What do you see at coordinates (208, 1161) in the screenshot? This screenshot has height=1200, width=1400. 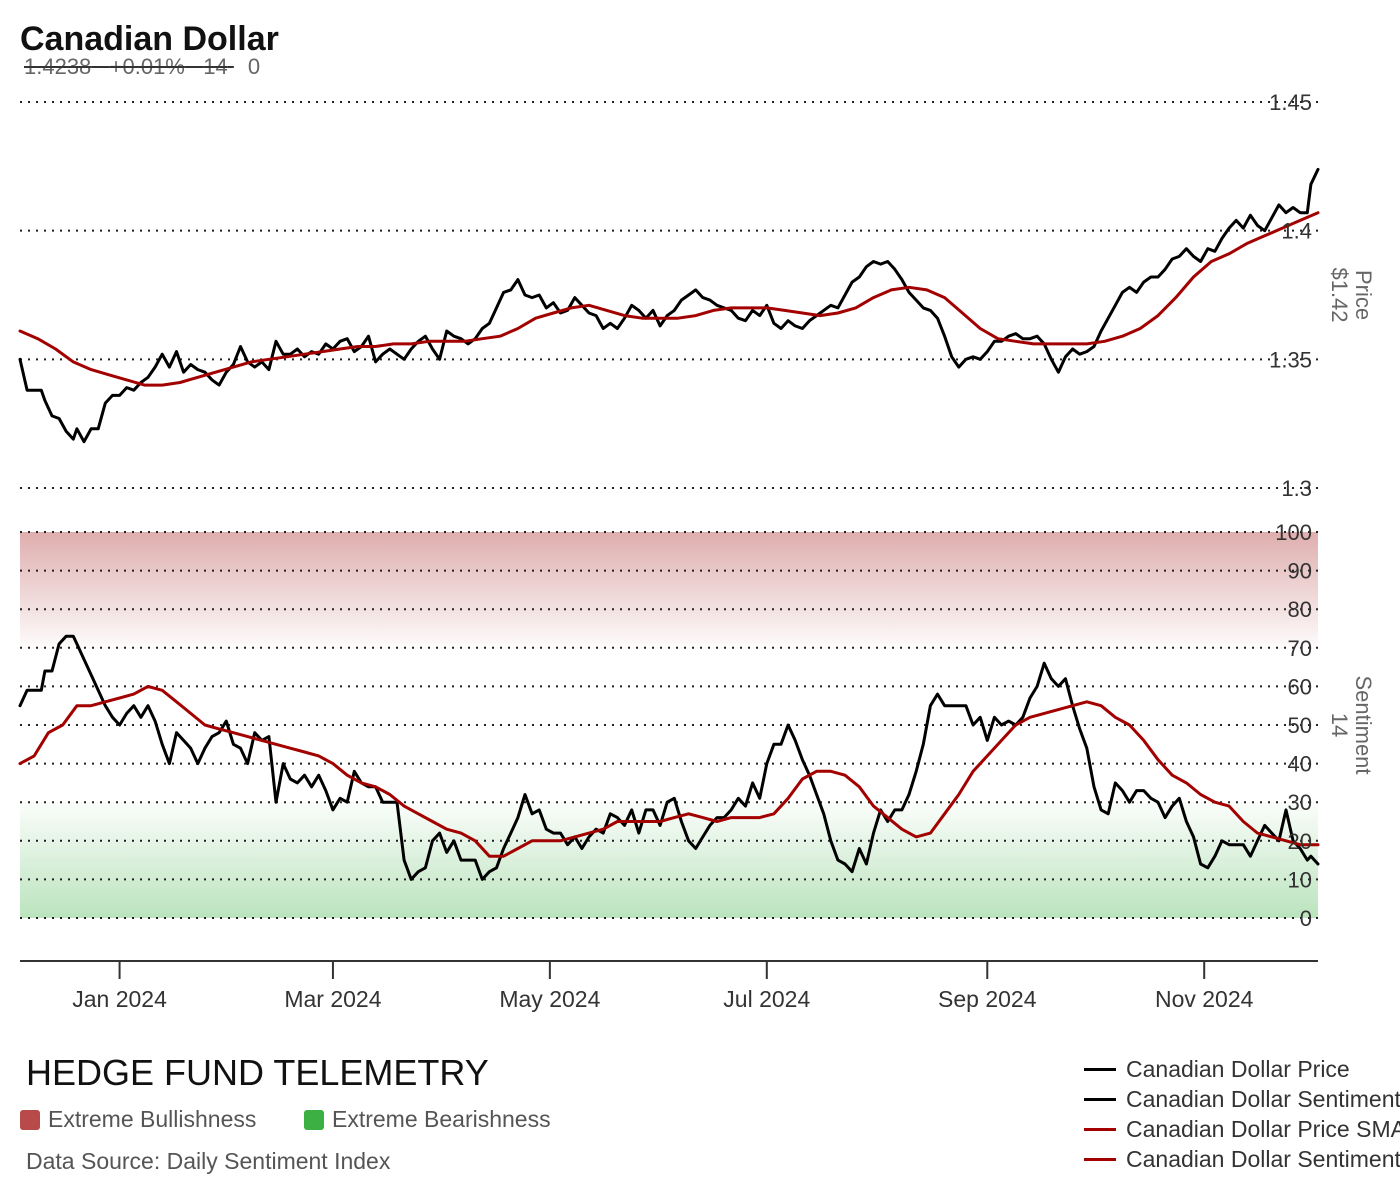 I see `data-source: Data Source: Daily Sentiment Index` at bounding box center [208, 1161].